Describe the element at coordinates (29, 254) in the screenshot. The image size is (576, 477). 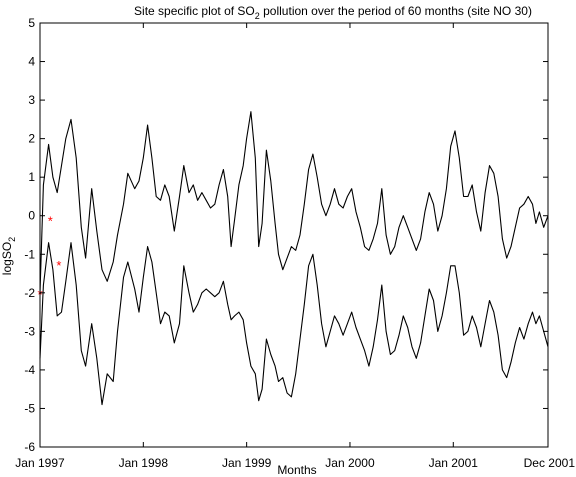
I see `y-tick-label-5: -1` at that location.